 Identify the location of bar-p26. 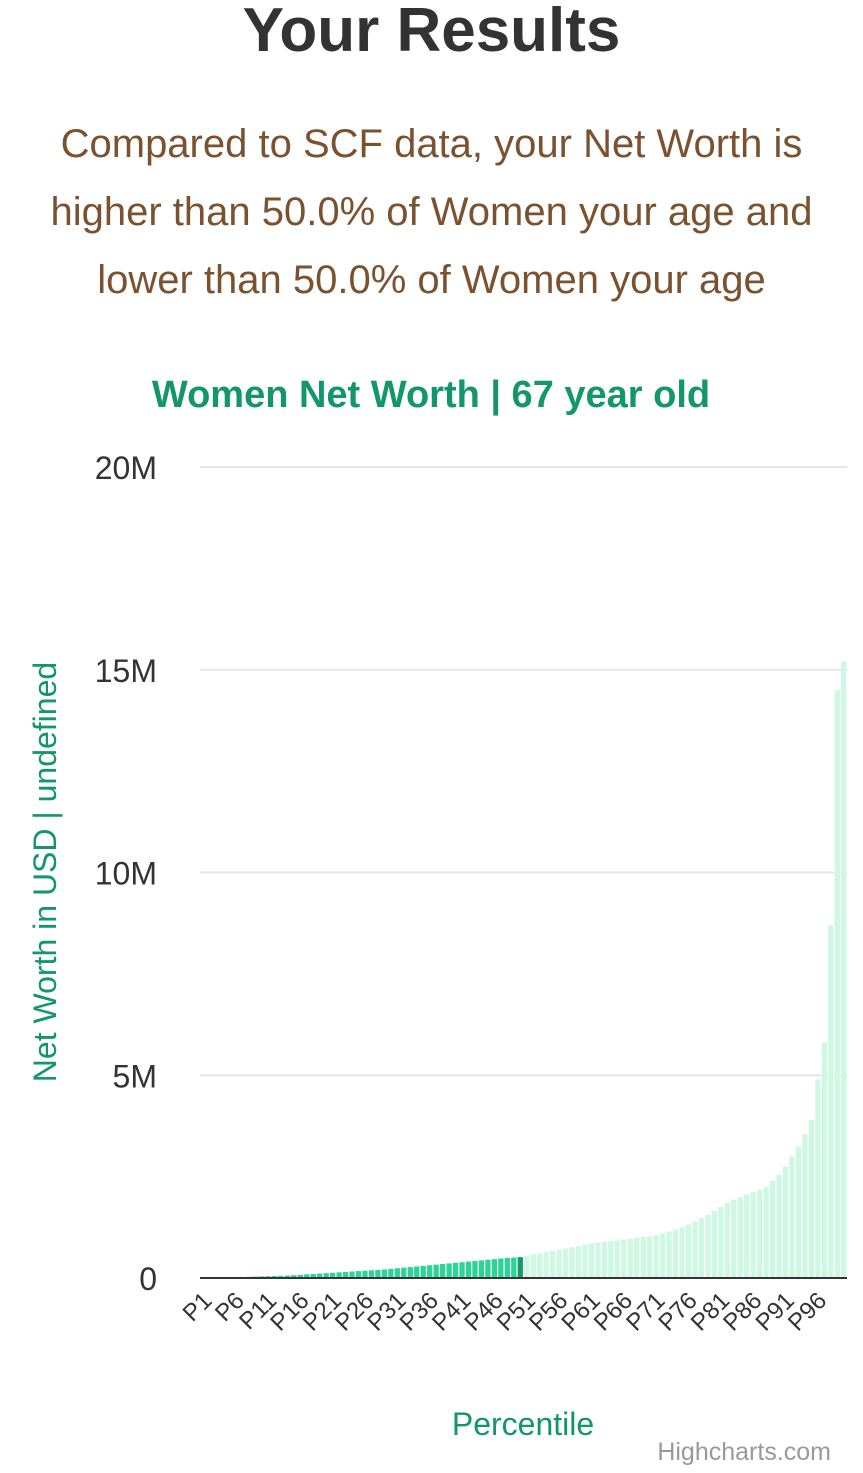
(365, 1274).